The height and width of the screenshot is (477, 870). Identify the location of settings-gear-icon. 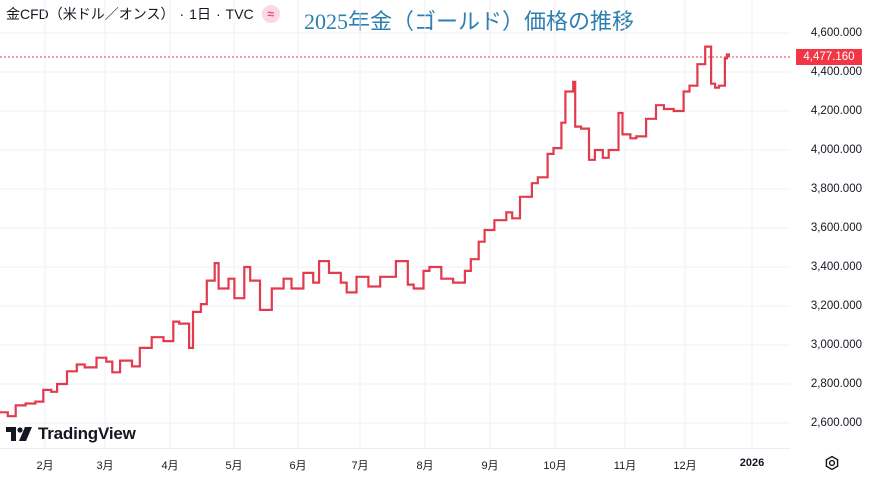
(832, 463).